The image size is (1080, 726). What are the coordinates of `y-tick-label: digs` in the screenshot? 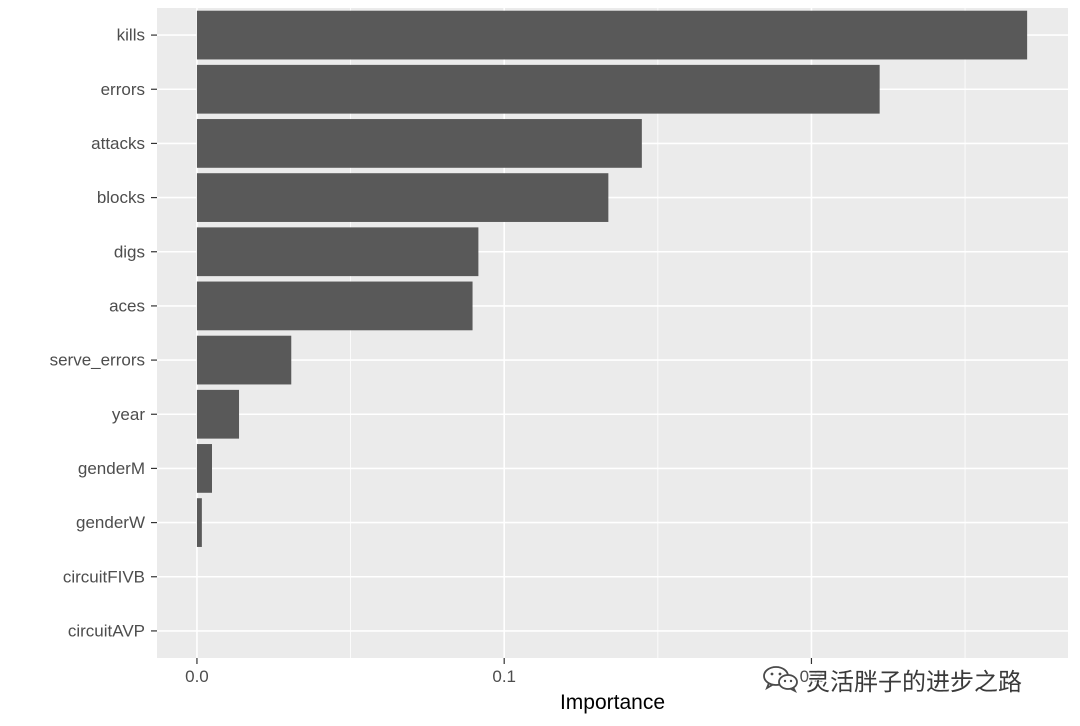 It's located at (129, 251).